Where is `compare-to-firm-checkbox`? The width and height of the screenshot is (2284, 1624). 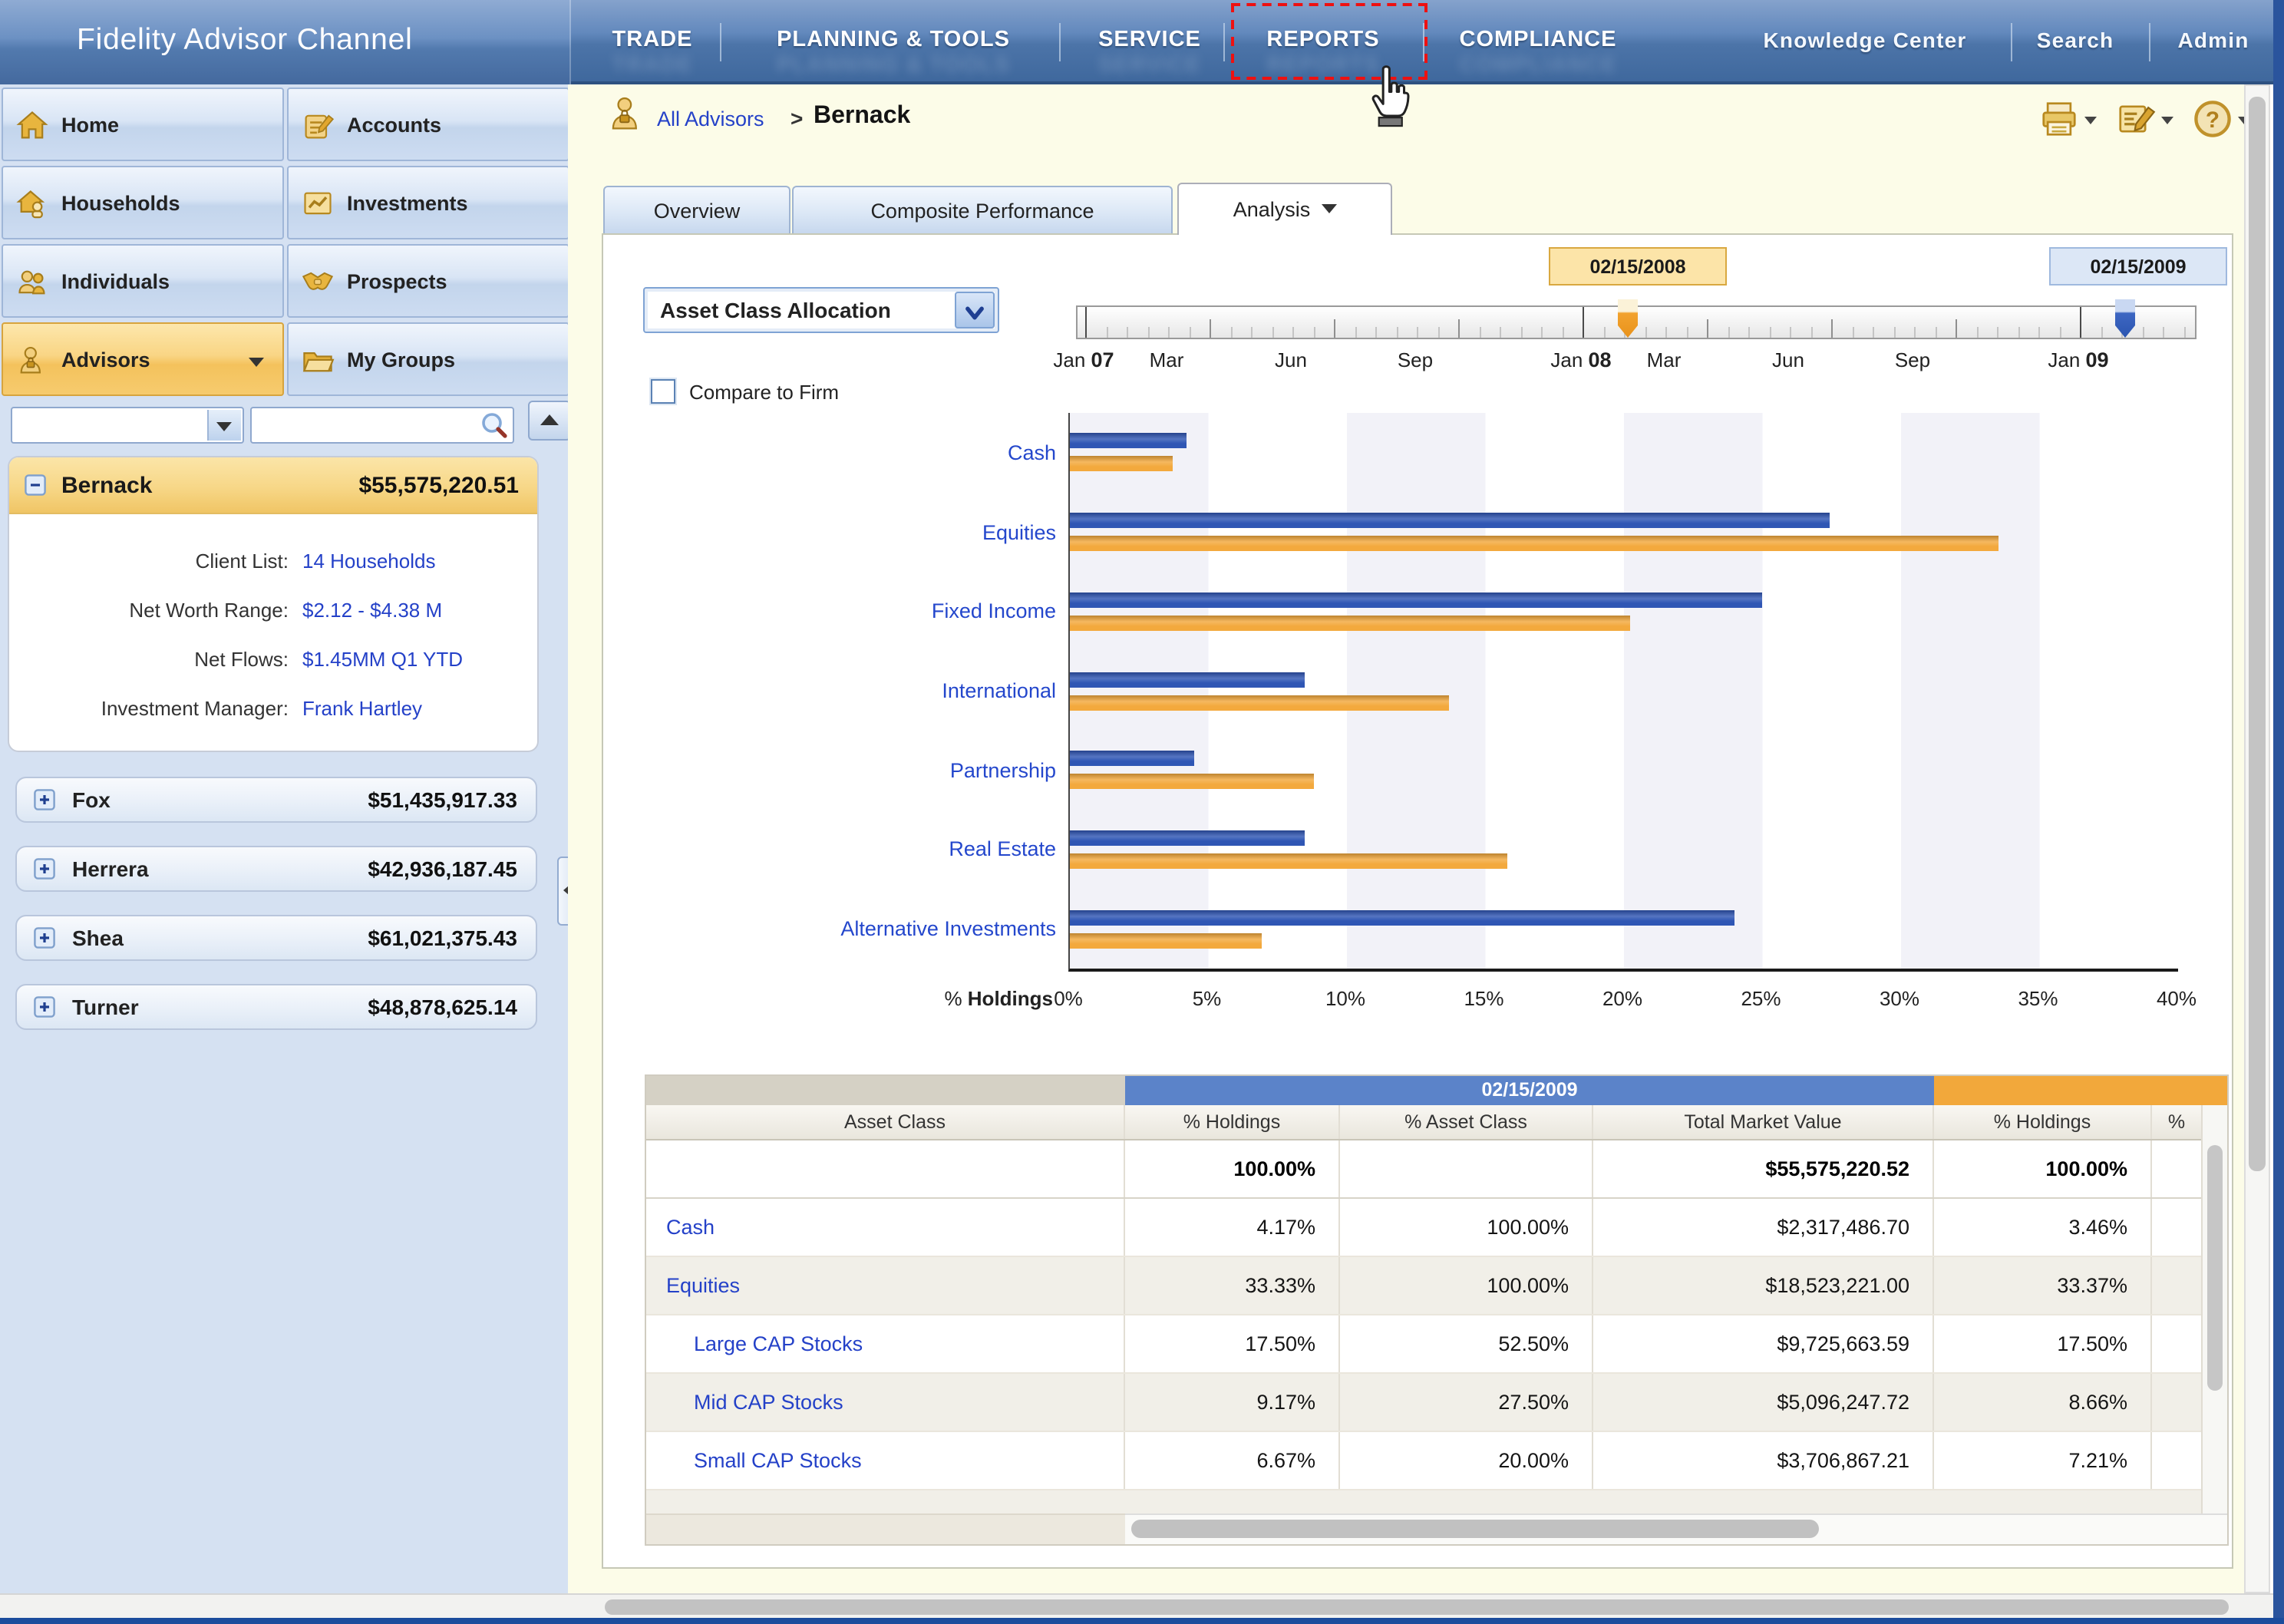 compare-to-firm-checkbox is located at coordinates (663, 391).